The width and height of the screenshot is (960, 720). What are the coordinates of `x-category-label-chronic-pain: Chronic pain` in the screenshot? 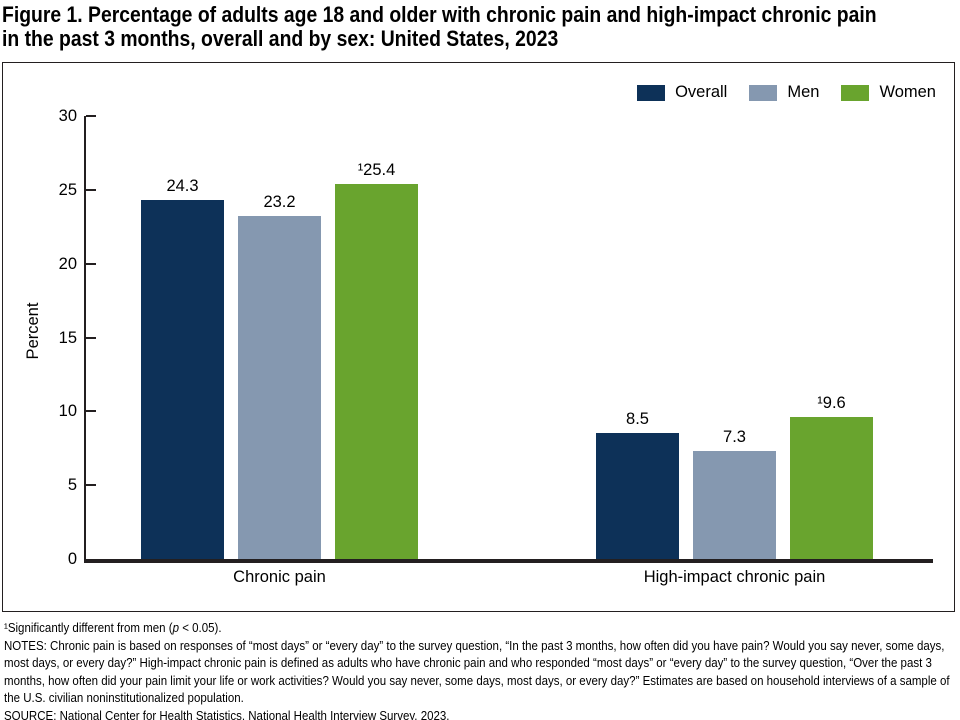 It's located at (279, 577).